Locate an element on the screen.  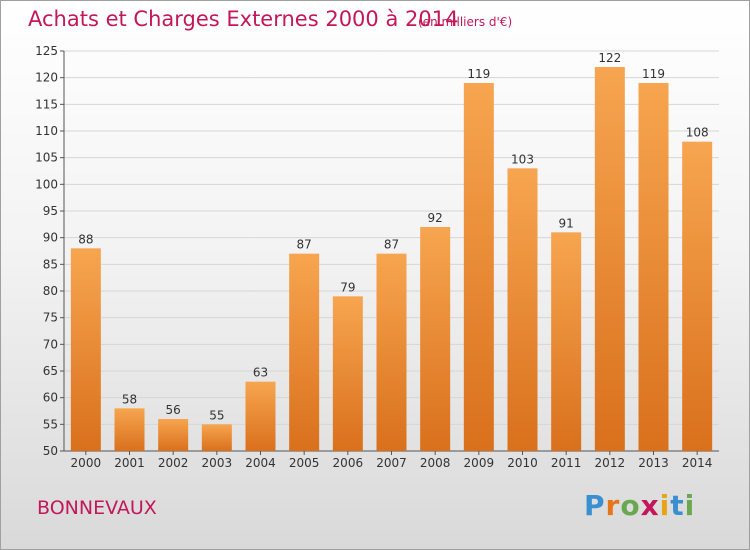
logo-letter: o is located at coordinates (630, 505).